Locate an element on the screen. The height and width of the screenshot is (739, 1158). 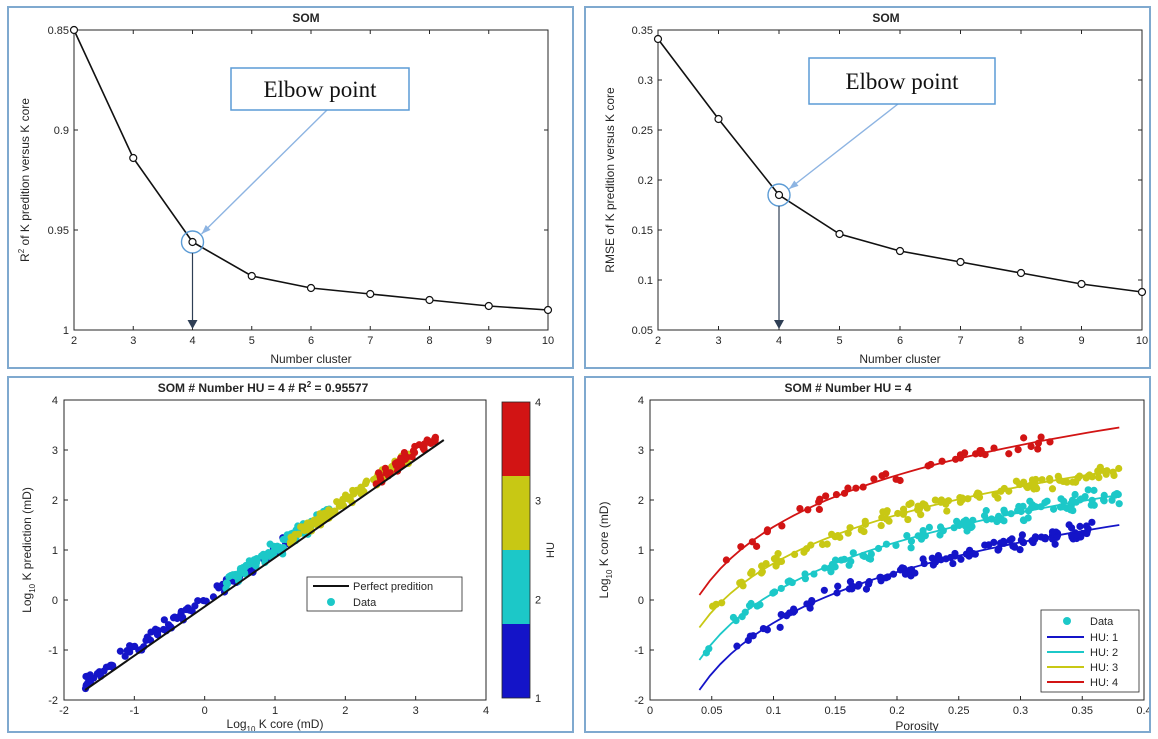
colorbar-segment-hu4 is located at coordinates (516, 439).